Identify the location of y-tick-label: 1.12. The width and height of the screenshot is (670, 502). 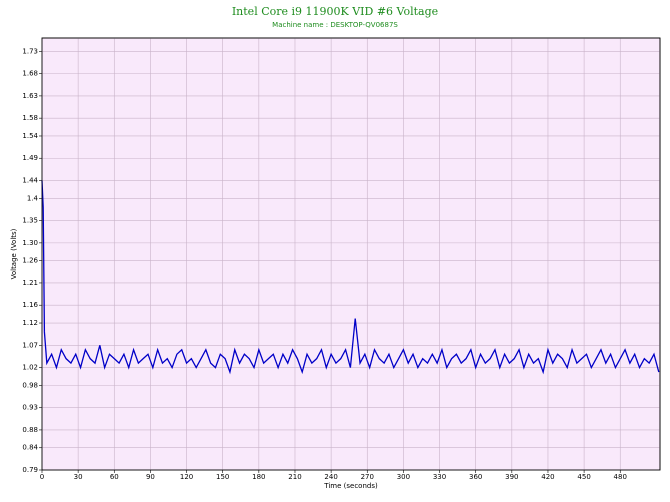
(30, 323).